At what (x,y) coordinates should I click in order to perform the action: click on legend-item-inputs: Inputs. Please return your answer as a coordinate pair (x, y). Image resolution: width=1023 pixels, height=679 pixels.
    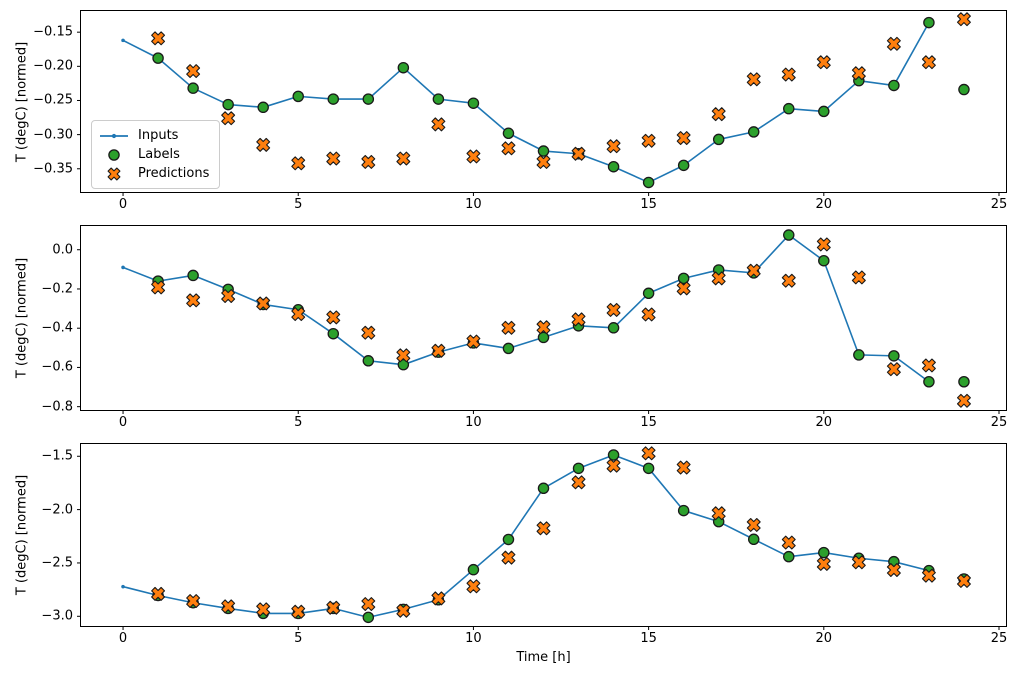
    Looking at the image, I should click on (154, 135).